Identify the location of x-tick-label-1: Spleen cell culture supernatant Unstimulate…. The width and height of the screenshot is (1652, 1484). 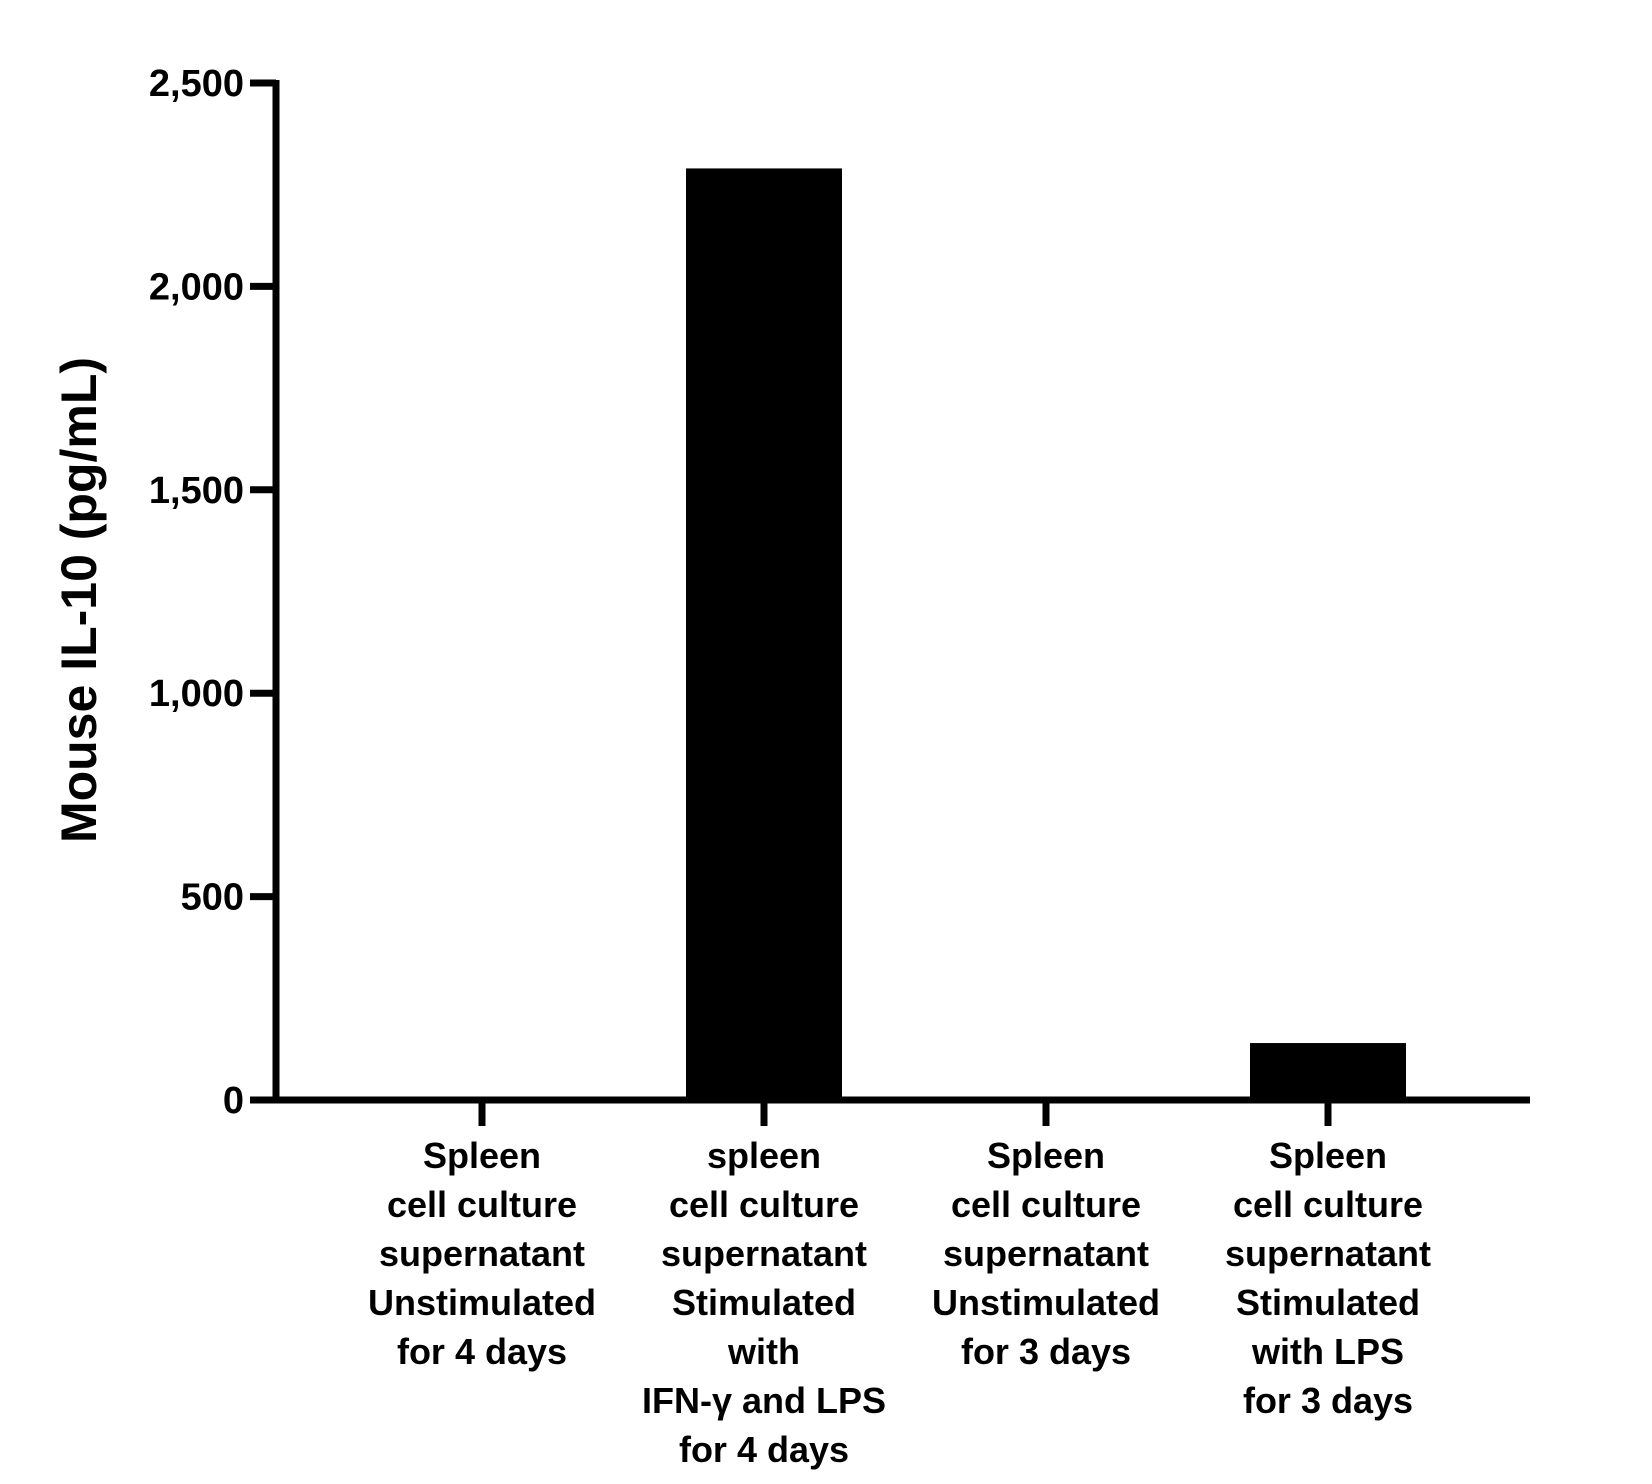
(482, 1253).